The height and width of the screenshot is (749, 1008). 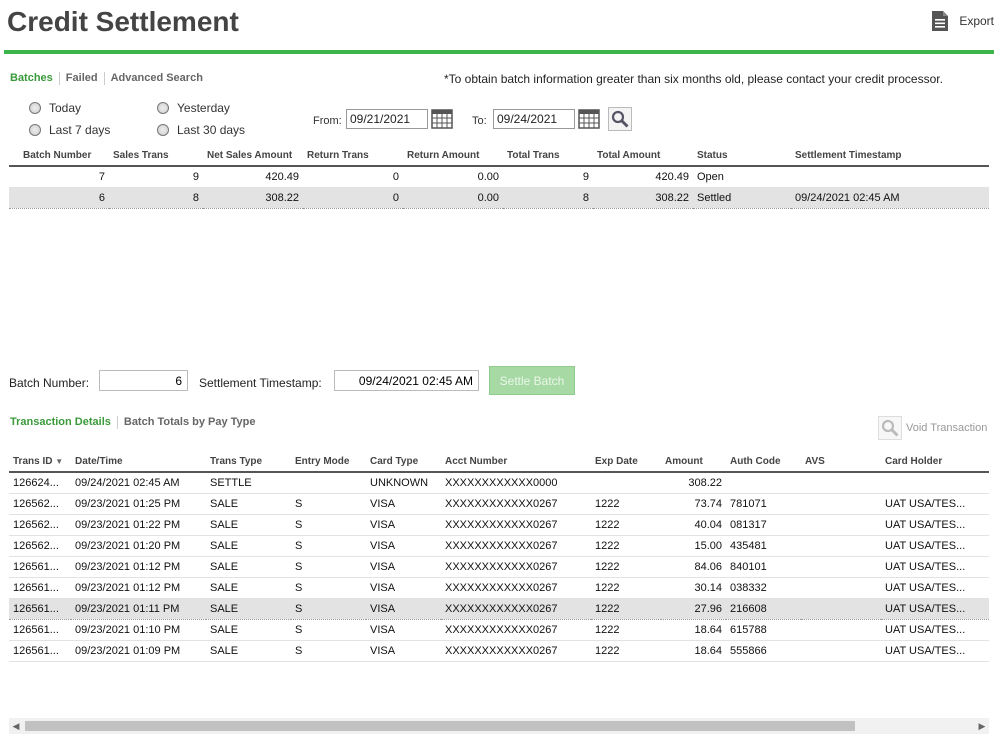 What do you see at coordinates (516, 462) in the screenshot?
I see `col-acct-number: Acct Number` at bounding box center [516, 462].